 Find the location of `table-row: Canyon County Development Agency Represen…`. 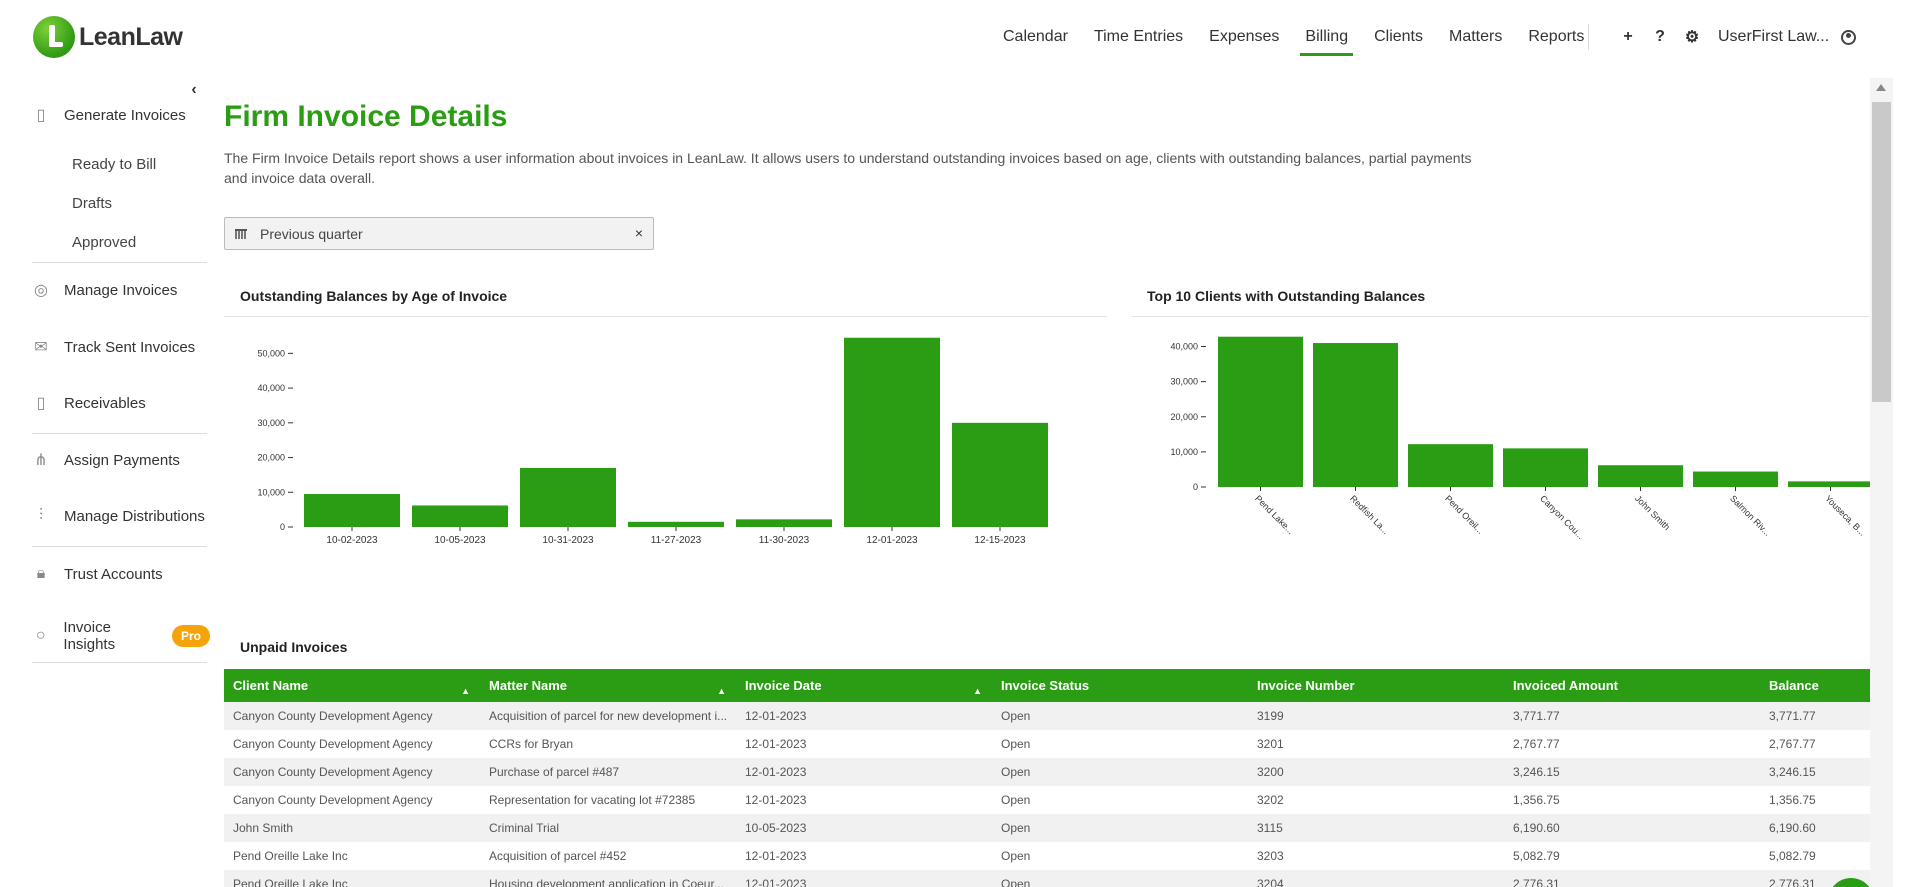

table-row: Canyon County Development Agency Represen… is located at coordinates (1047, 800).